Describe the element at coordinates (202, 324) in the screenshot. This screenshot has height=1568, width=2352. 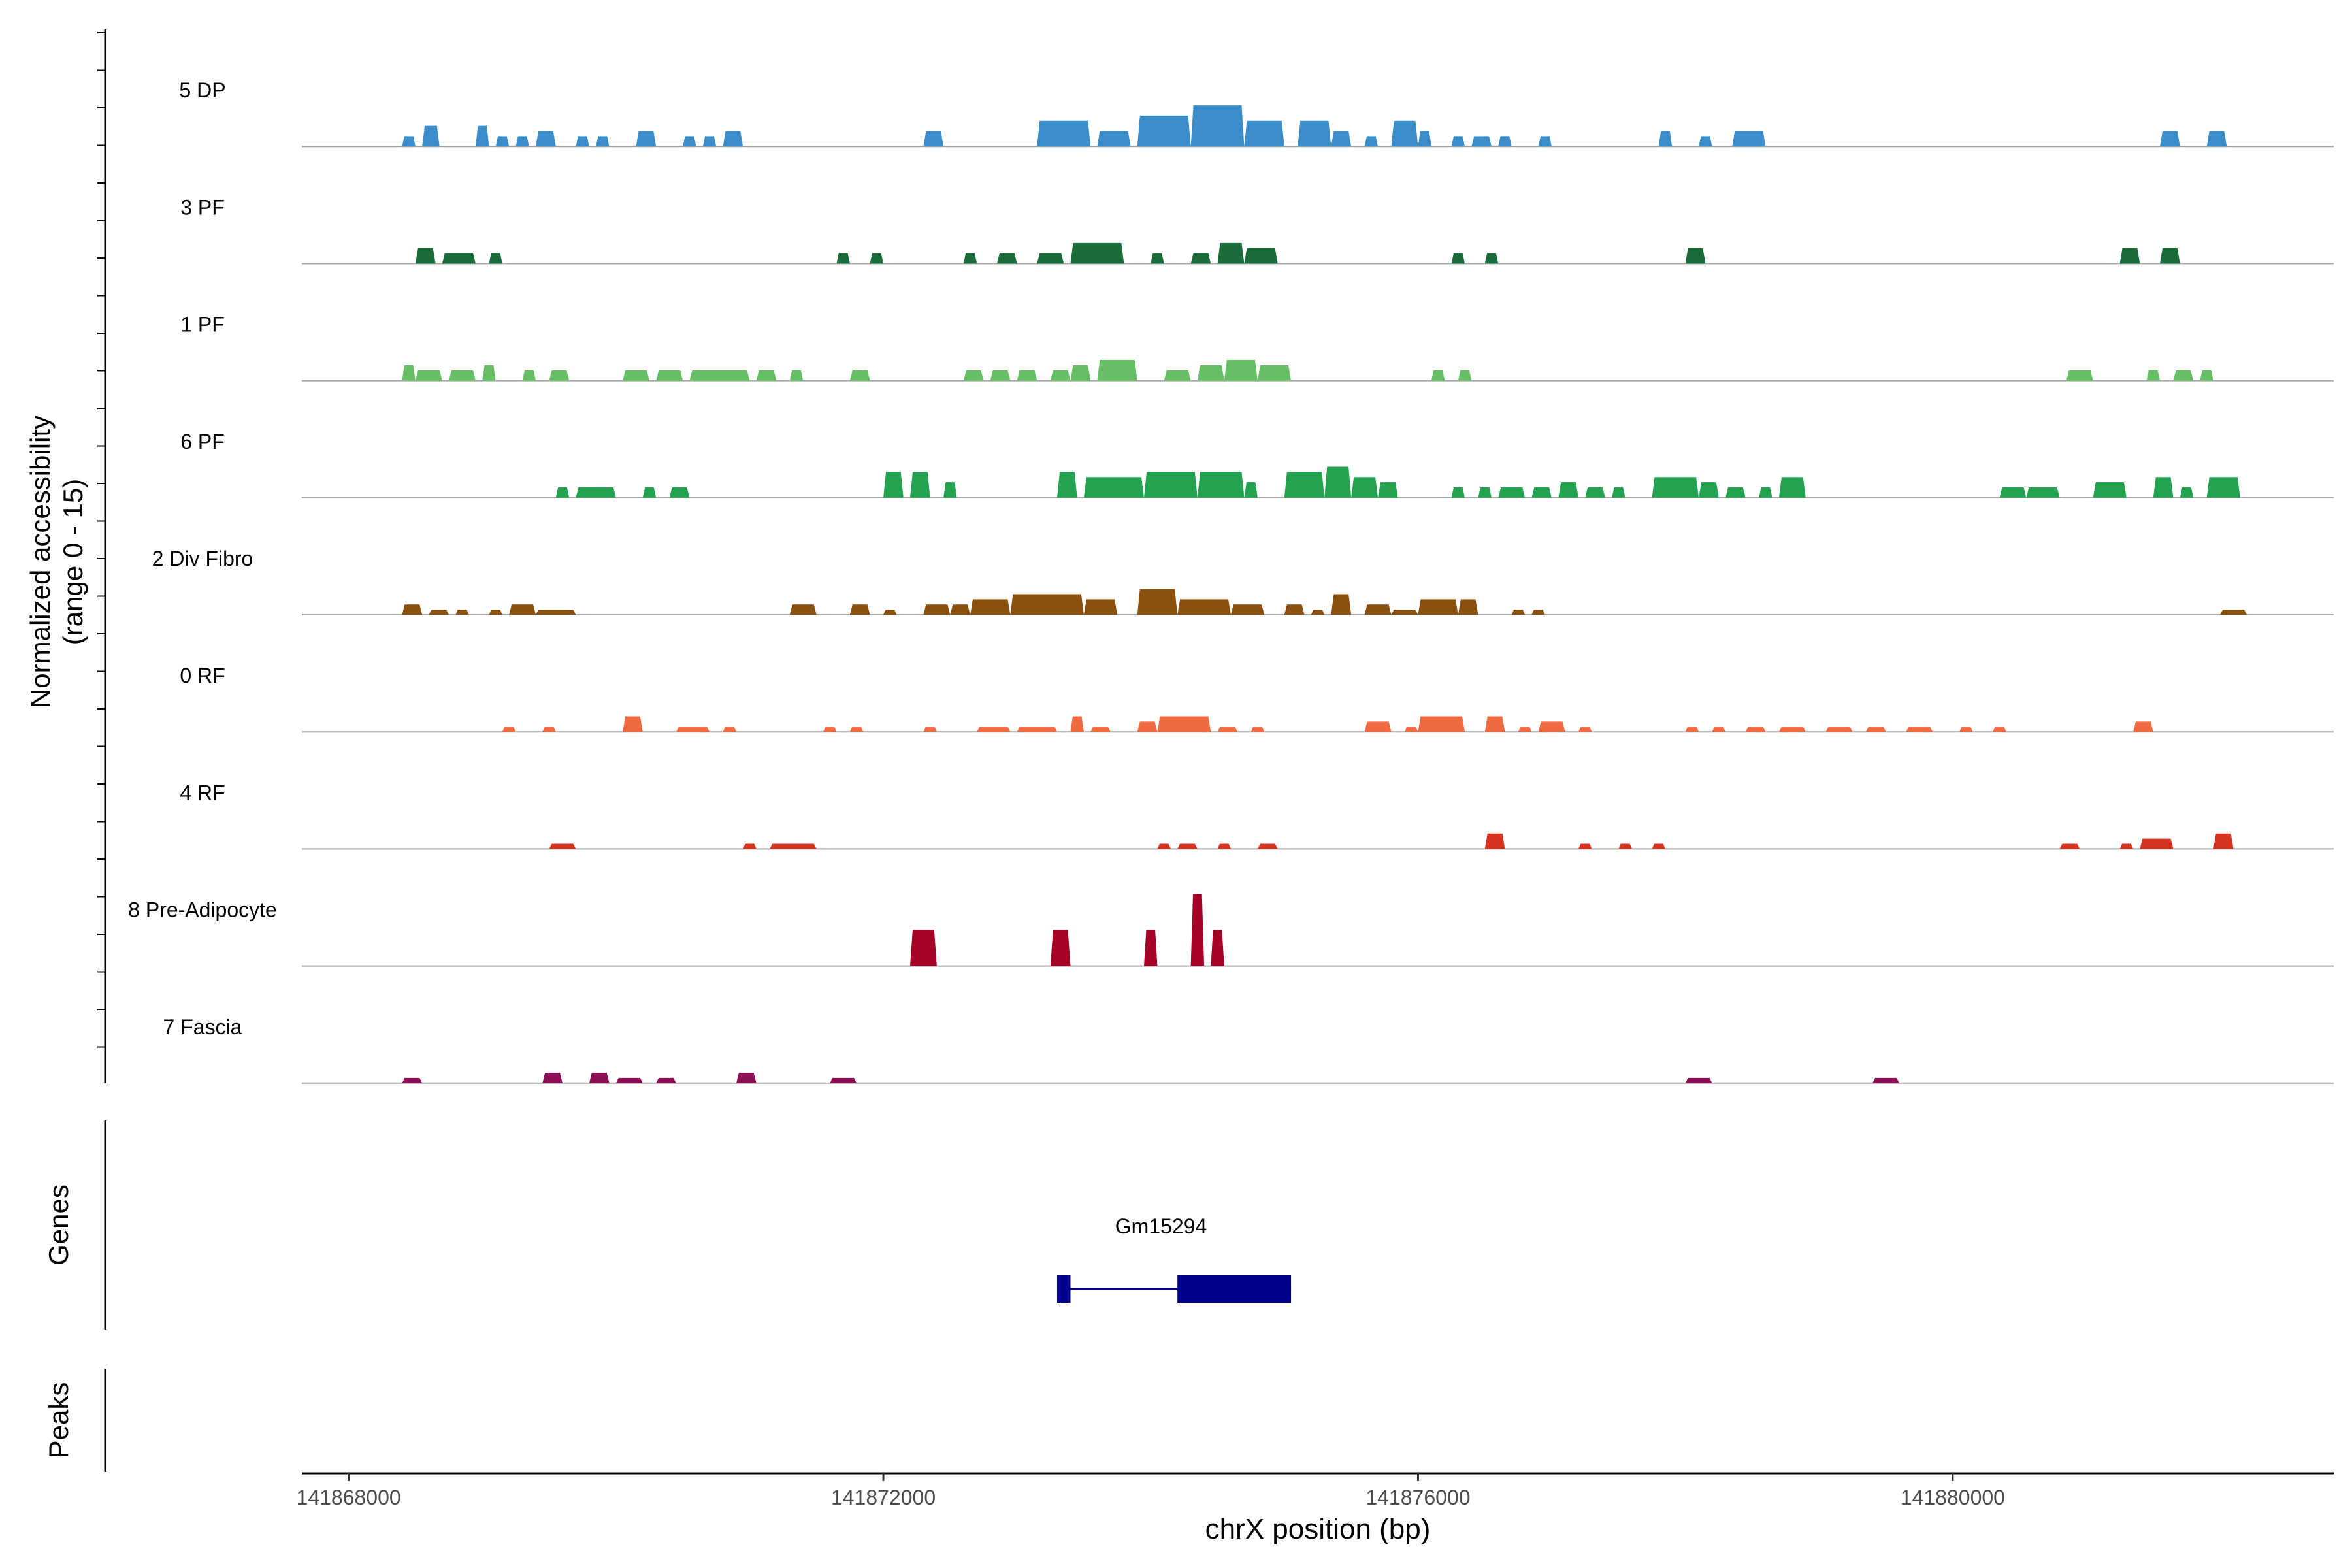
I see `track-label: 1 PF` at that location.